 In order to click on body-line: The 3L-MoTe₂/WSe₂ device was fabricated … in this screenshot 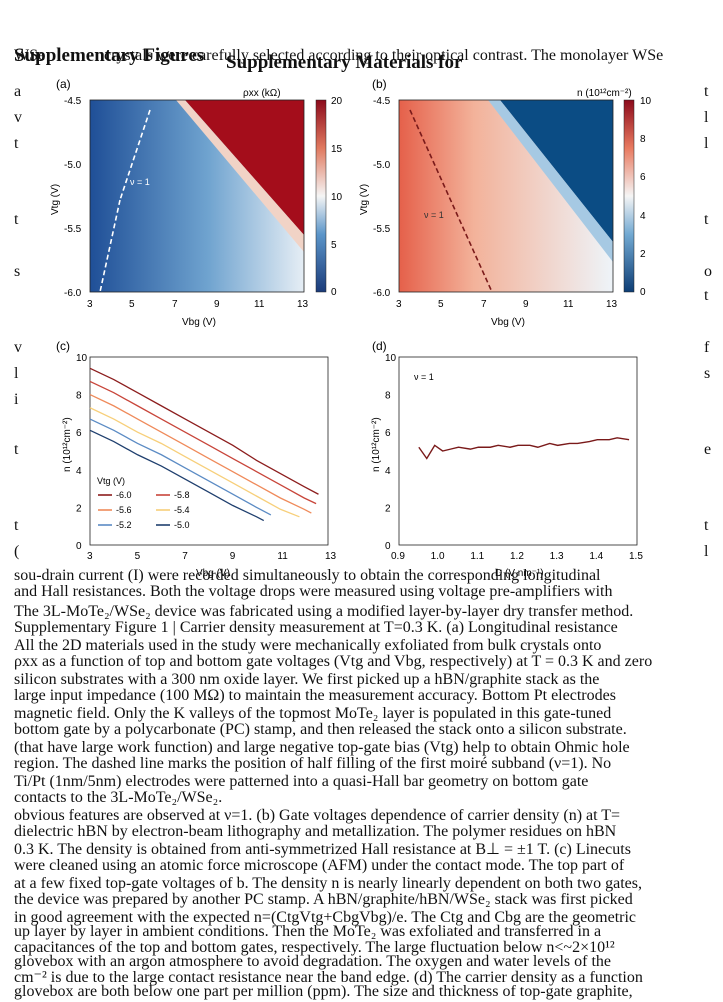, I will do `click(324, 611)`.